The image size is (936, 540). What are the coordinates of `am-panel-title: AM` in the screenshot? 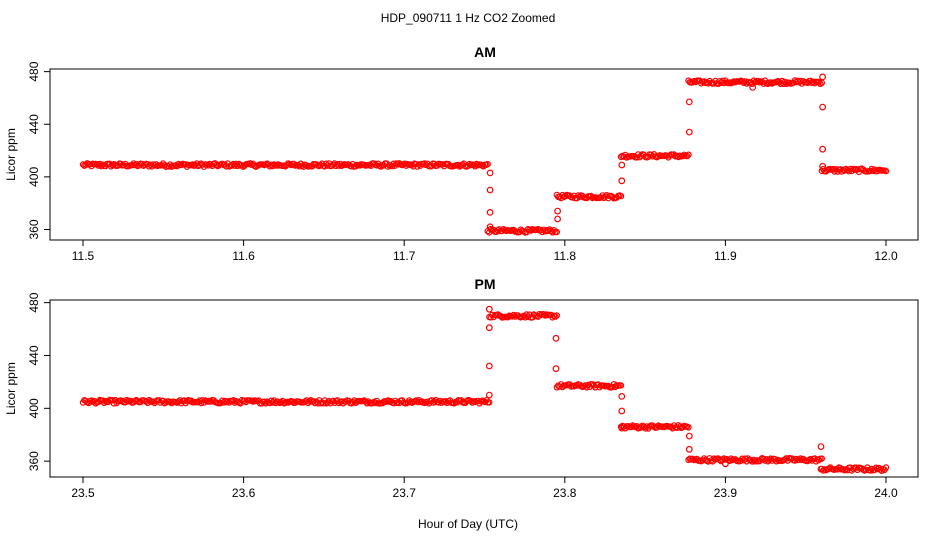 It's located at (485, 52).